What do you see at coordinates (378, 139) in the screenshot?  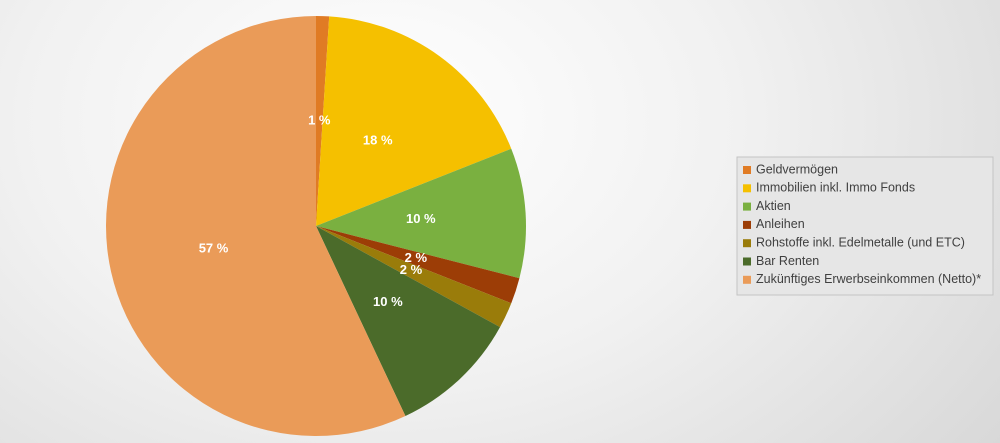 I see `data-label: 18 %` at bounding box center [378, 139].